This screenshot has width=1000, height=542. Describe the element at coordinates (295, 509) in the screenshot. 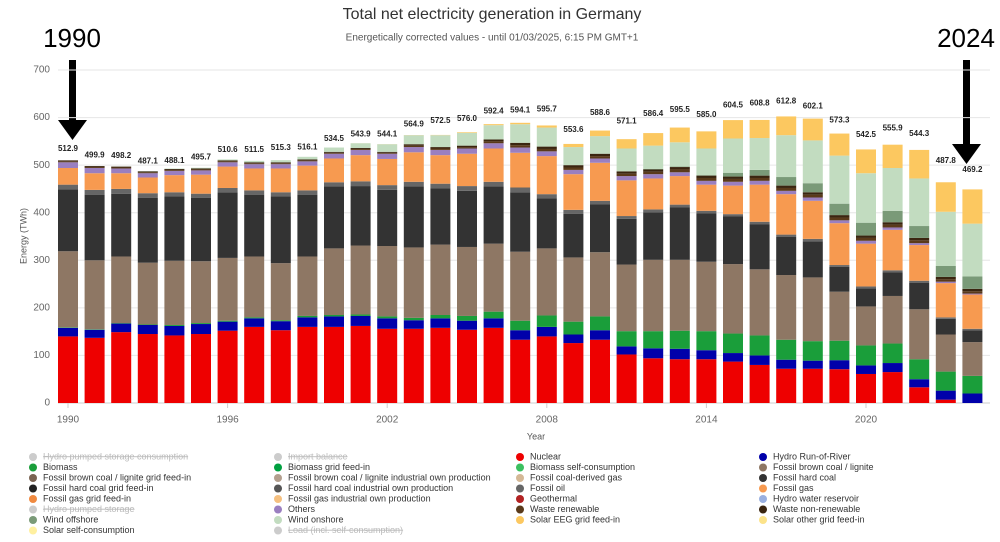

I see `legend-item: Others` at that location.